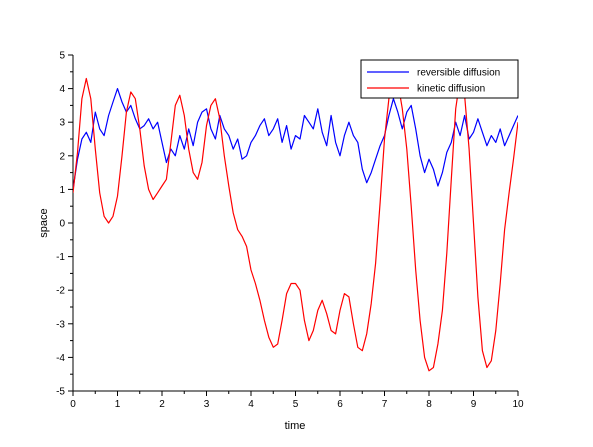  Describe the element at coordinates (44, 222) in the screenshot. I see `y-axis-label: space` at that location.